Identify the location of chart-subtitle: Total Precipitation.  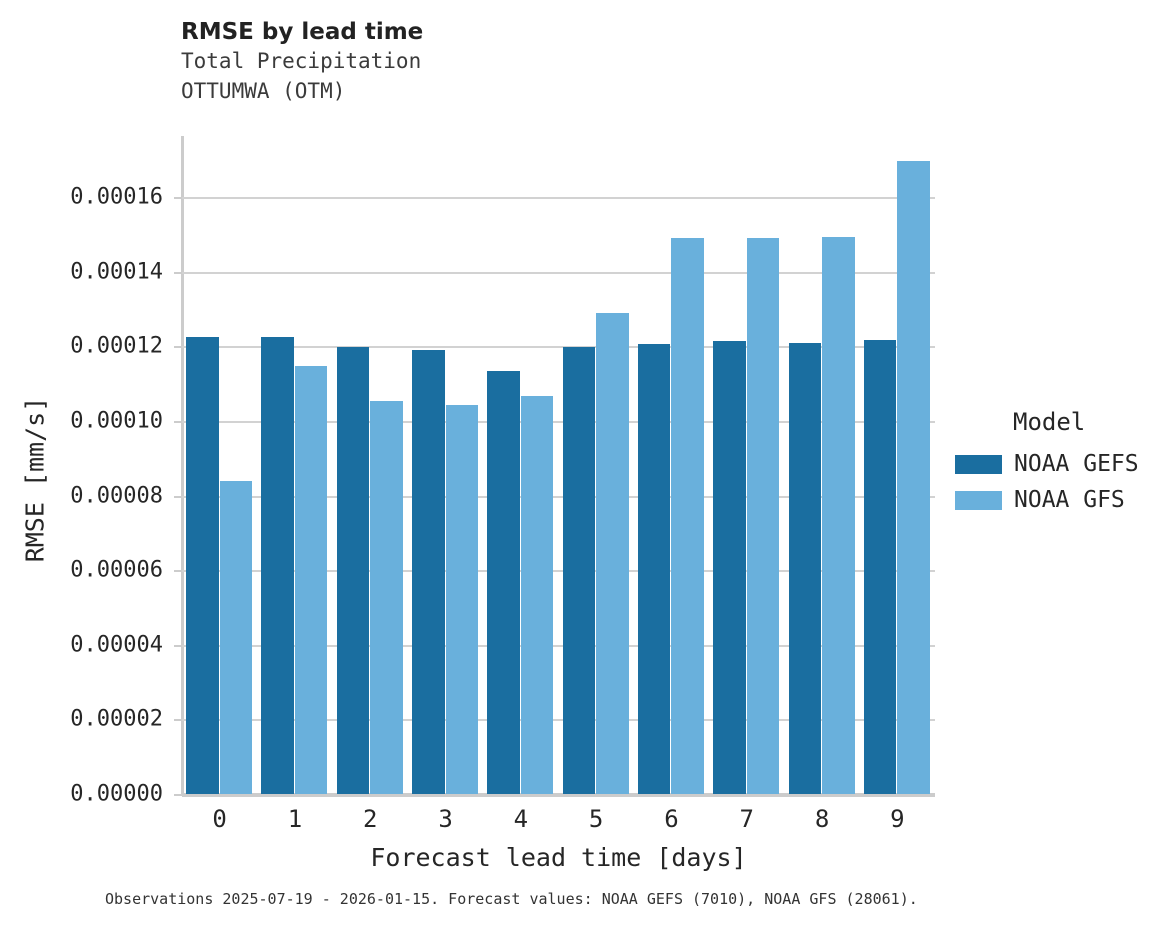
(301, 61).